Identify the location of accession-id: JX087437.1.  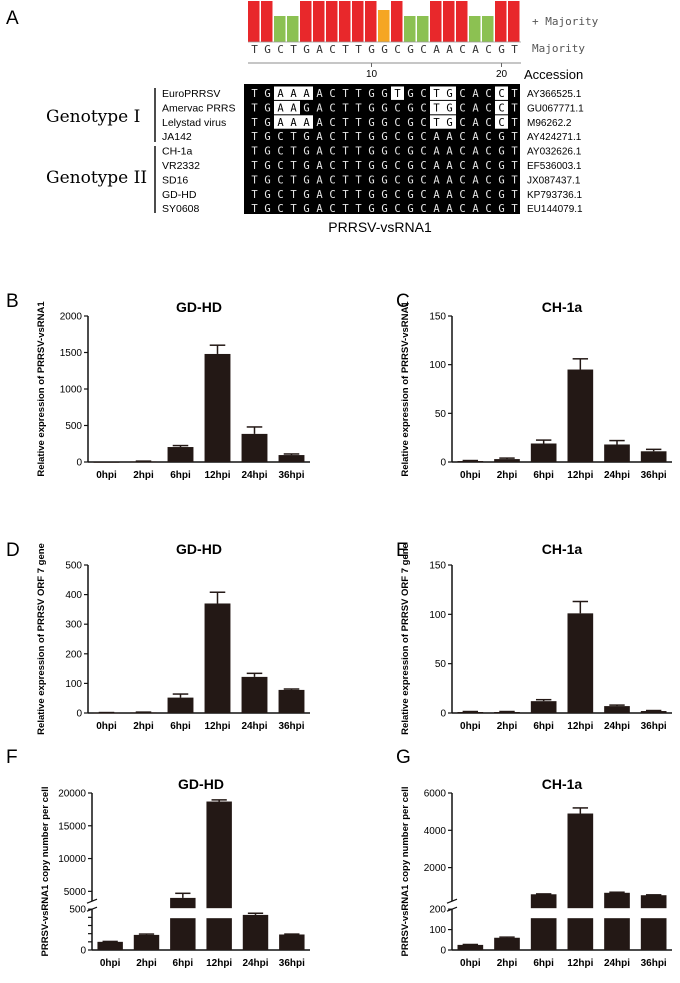
(554, 180).